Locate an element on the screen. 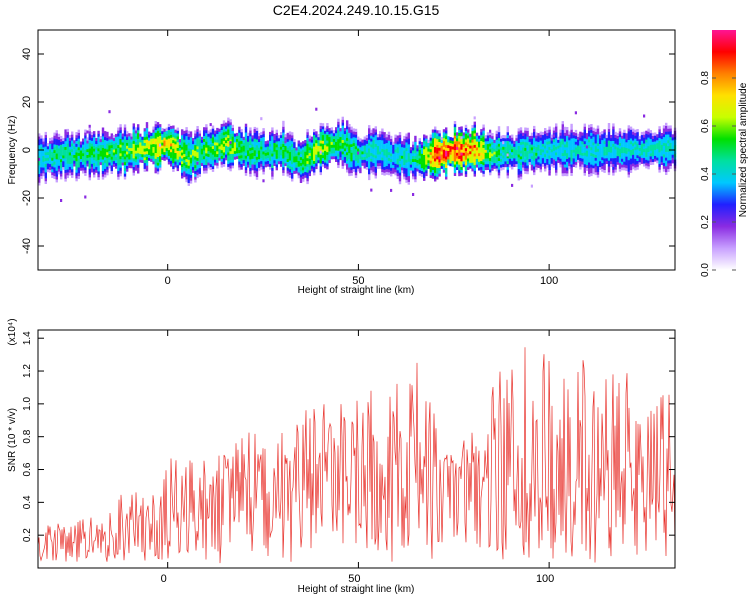 The width and height of the screenshot is (750, 600). snr-y-multiplier: (x10⁴) is located at coordinates (12, 331).